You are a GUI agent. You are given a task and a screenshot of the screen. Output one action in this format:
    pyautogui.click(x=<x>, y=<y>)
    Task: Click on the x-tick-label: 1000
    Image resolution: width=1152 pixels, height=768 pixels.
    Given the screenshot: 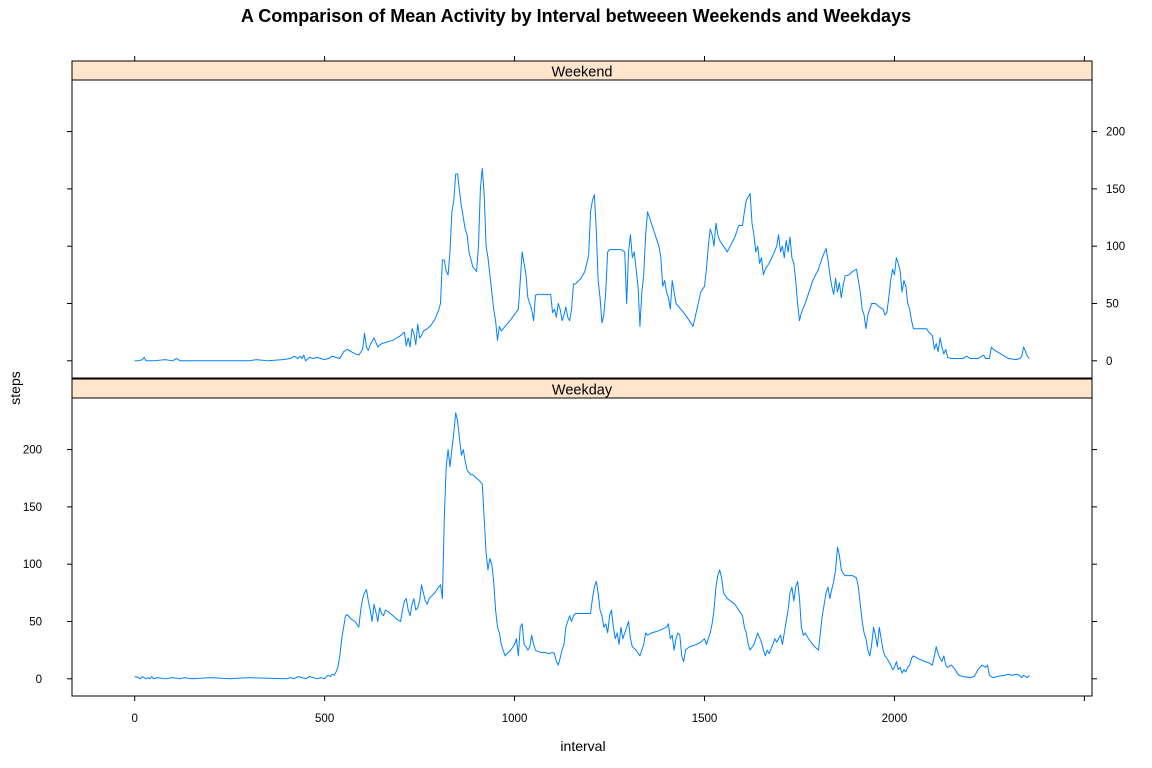 What is the action you would take?
    pyautogui.click(x=515, y=719)
    